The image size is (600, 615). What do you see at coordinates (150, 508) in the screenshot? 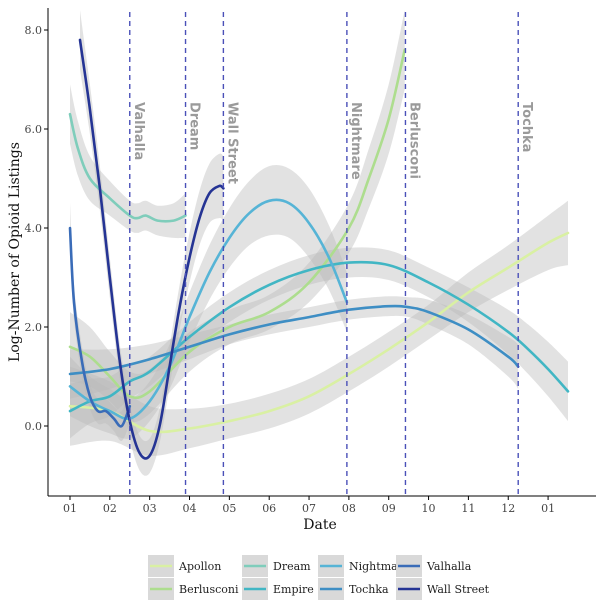
I see `x-tick-label: 03` at bounding box center [150, 508].